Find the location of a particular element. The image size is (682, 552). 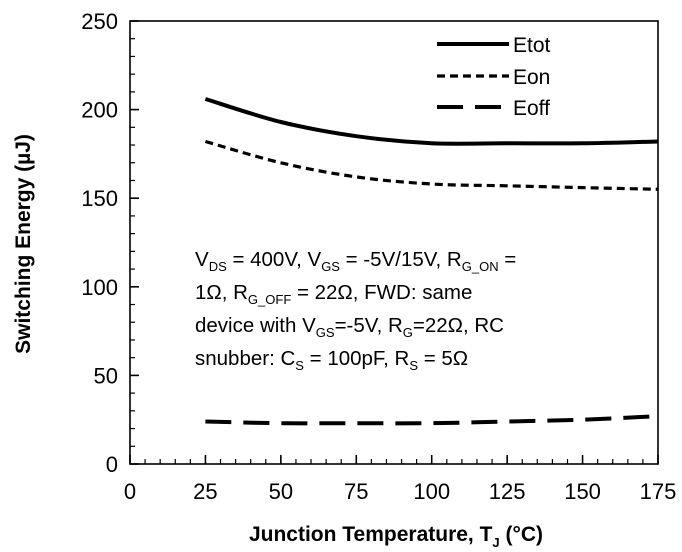

x-axis-title-tail: (°C) is located at coordinates (521, 534).